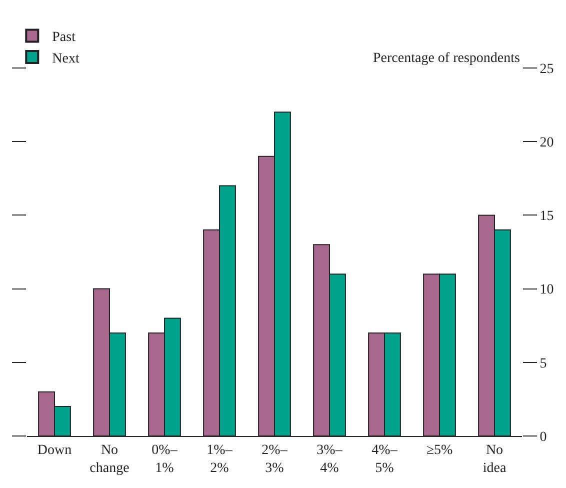 This screenshot has height=488, width=566. I want to click on x-tick-label: 4%–5%, so click(385, 459).